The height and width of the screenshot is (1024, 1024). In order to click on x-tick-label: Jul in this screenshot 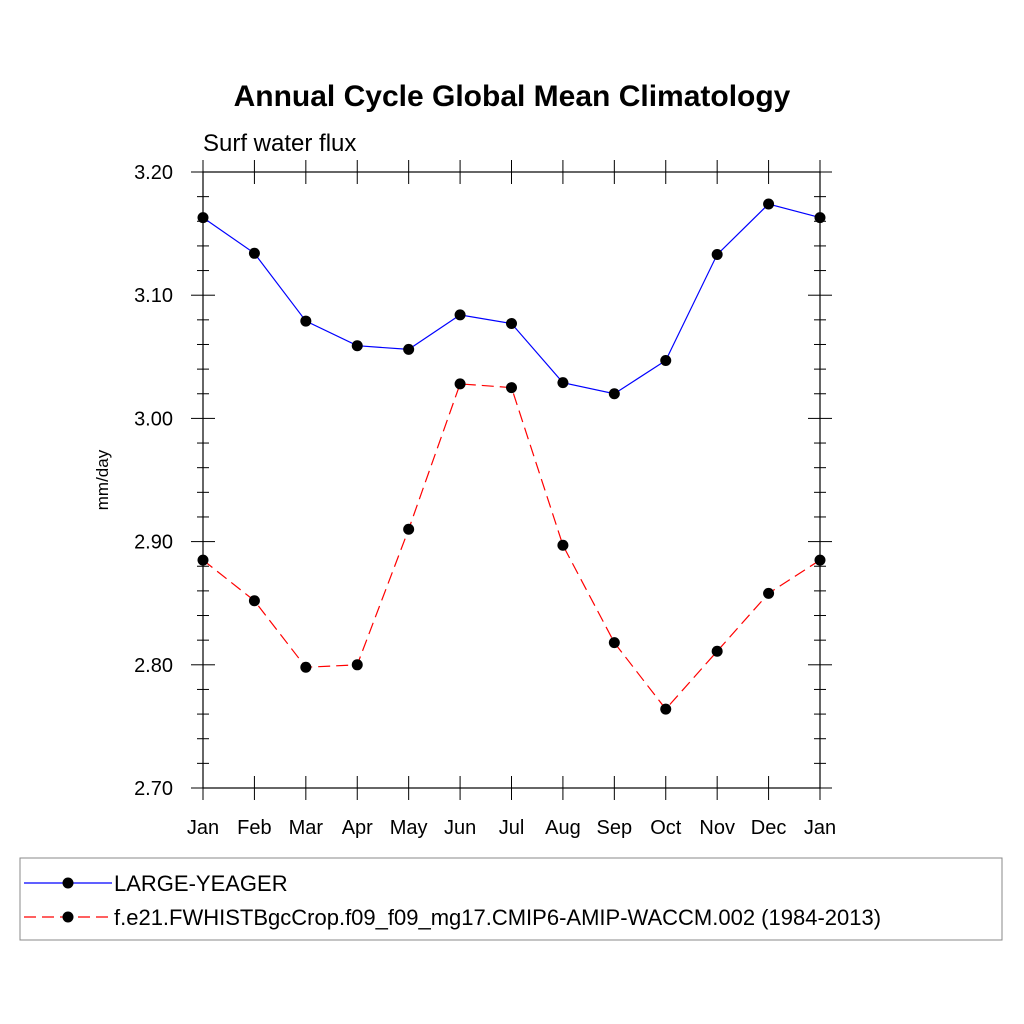, I will do `click(512, 828)`.